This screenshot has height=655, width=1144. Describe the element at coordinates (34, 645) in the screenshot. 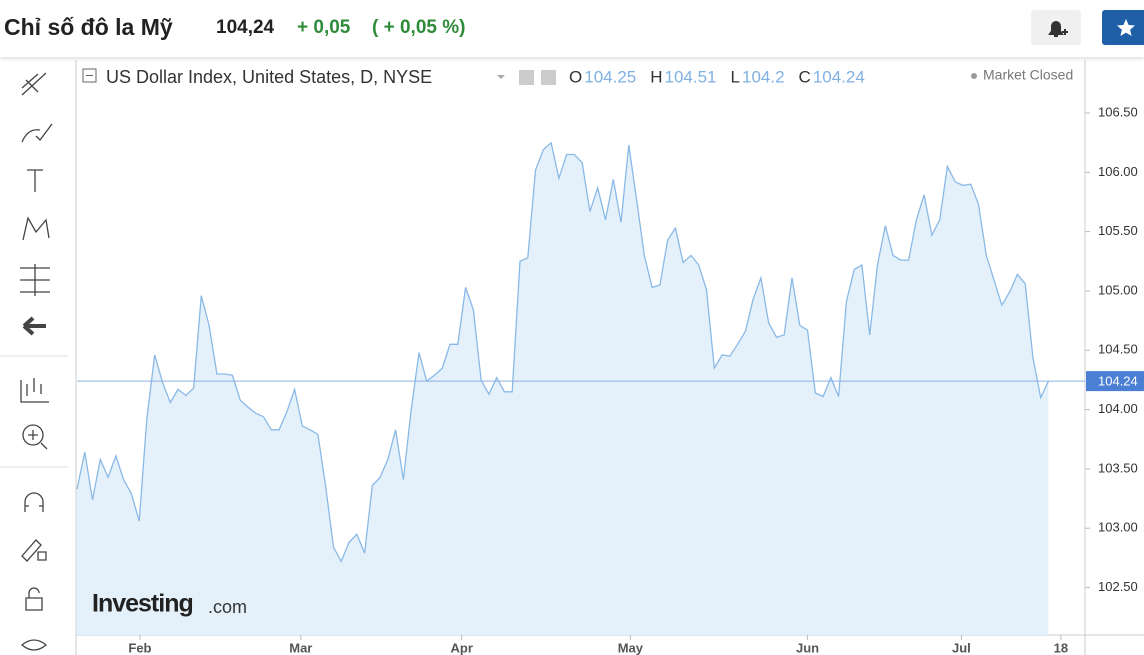

I see `eye-tool` at that location.